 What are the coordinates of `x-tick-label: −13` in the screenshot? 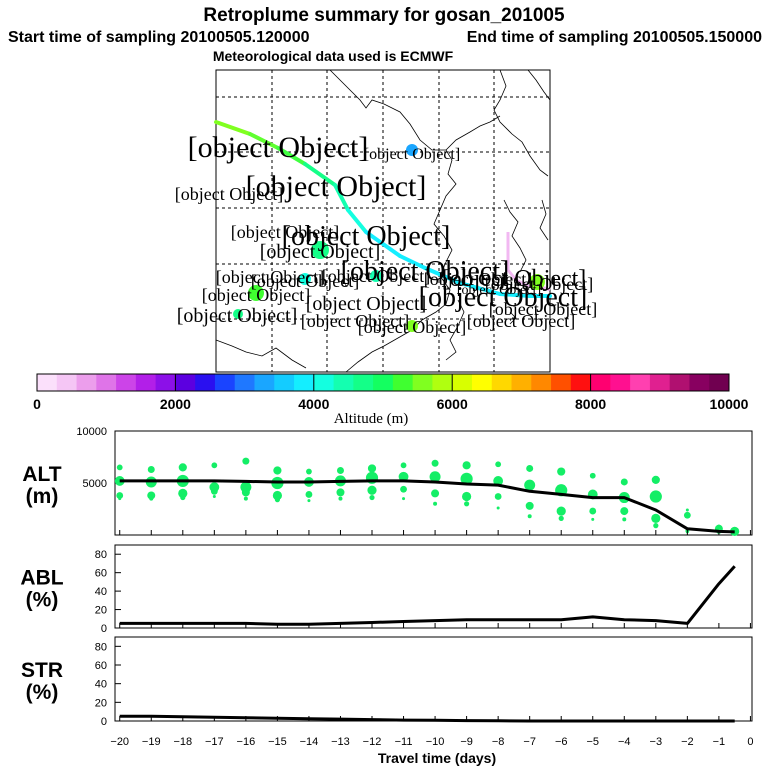 It's located at (340, 742).